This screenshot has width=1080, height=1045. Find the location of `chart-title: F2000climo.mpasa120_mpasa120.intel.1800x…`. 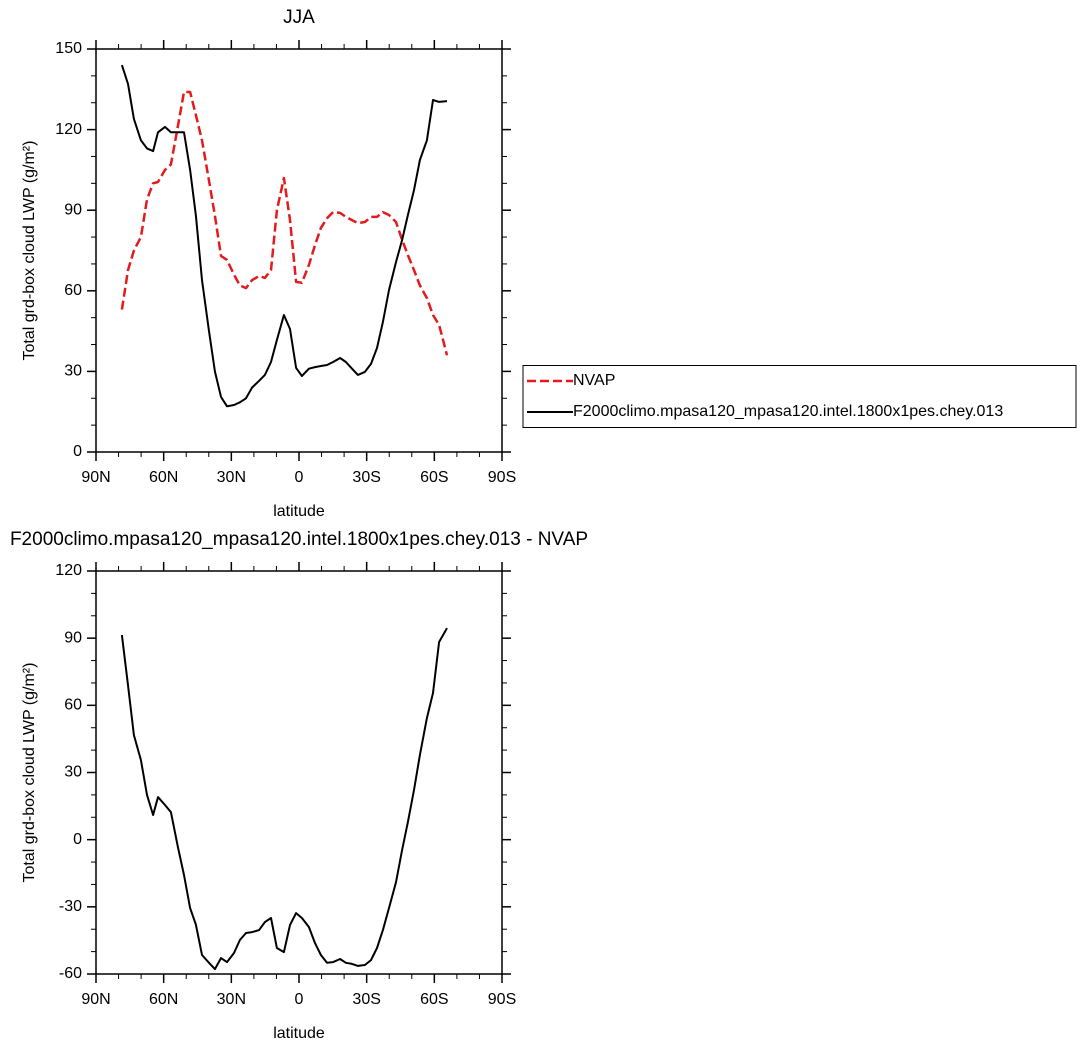

chart-title: F2000climo.mpasa120_mpasa120.intel.1800x… is located at coordinates (299, 539).